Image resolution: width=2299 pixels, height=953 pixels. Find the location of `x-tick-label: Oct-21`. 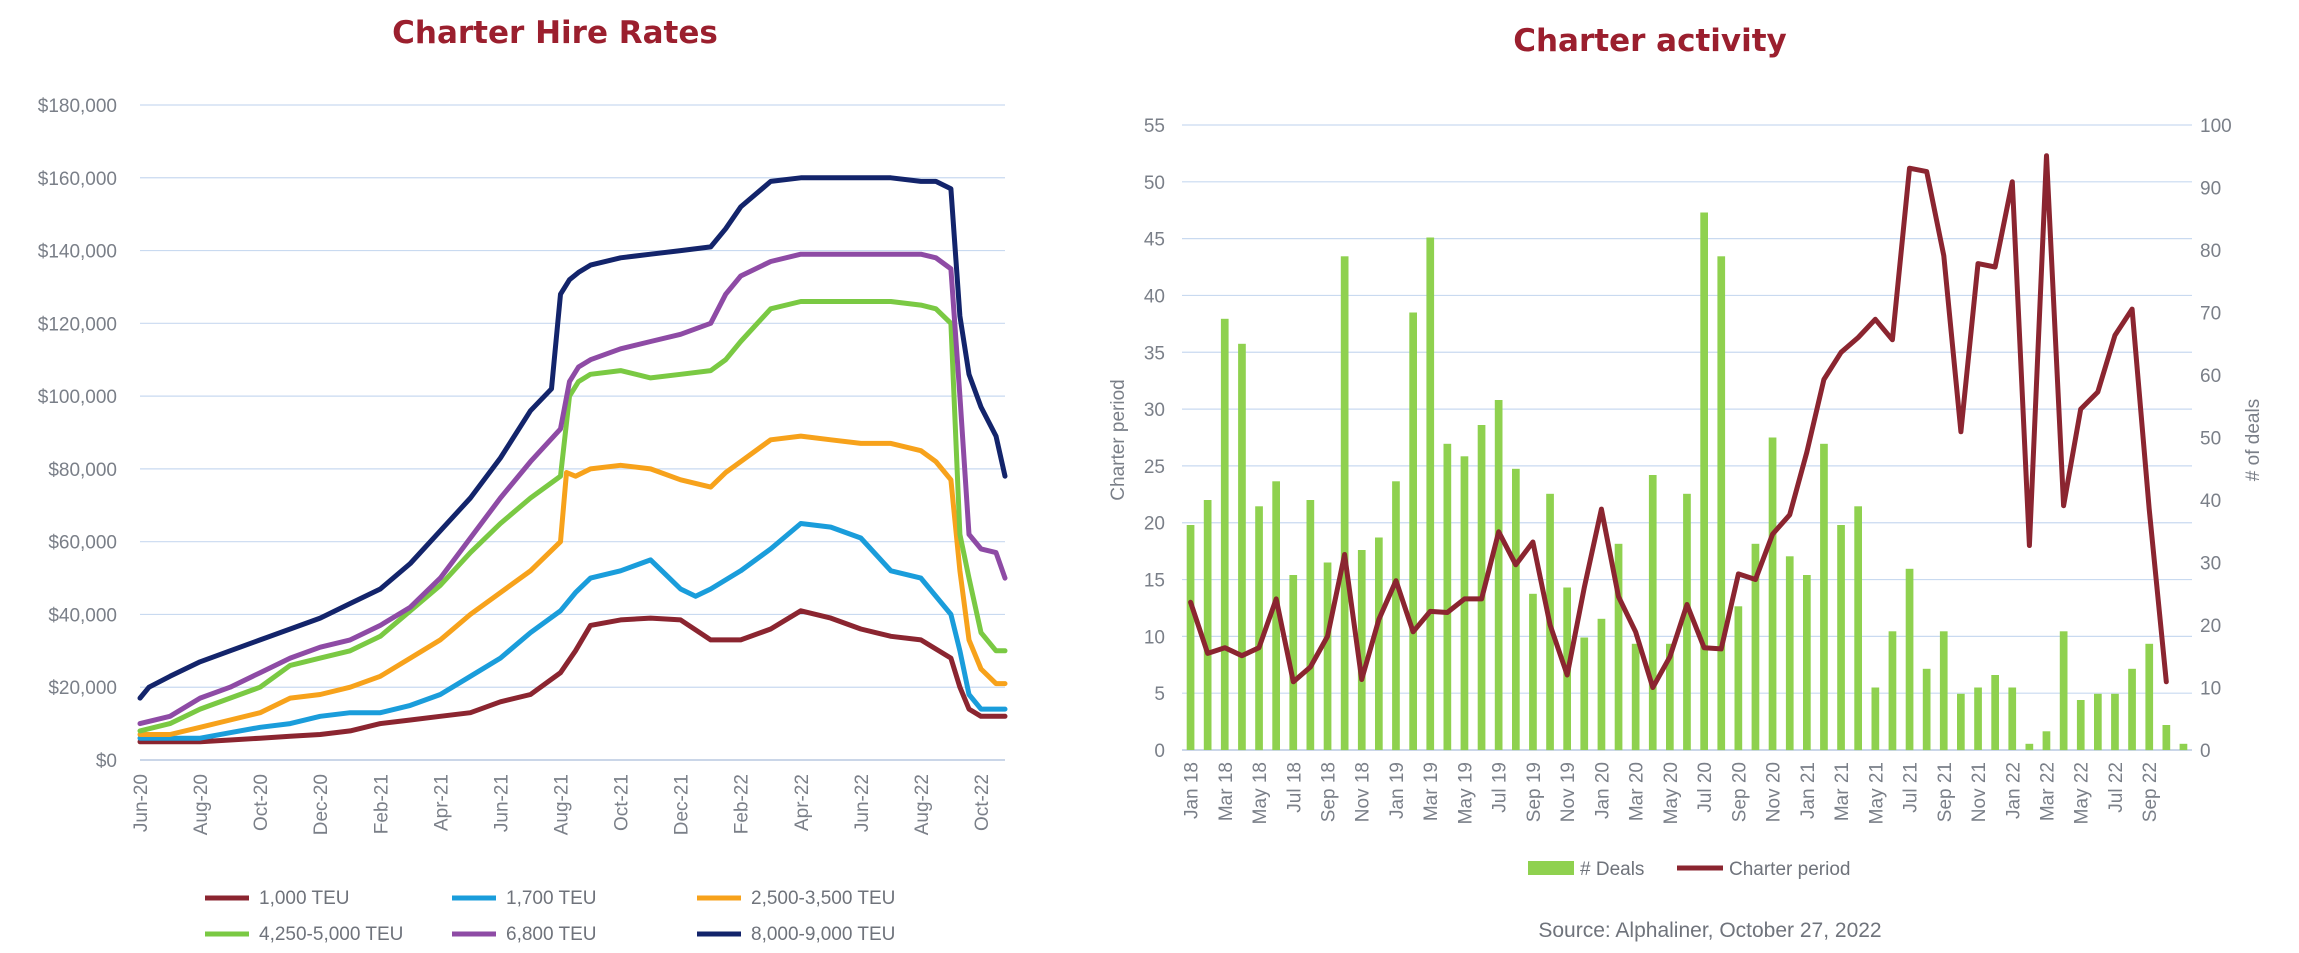

x-tick-label: Oct-21 is located at coordinates (622, 802).